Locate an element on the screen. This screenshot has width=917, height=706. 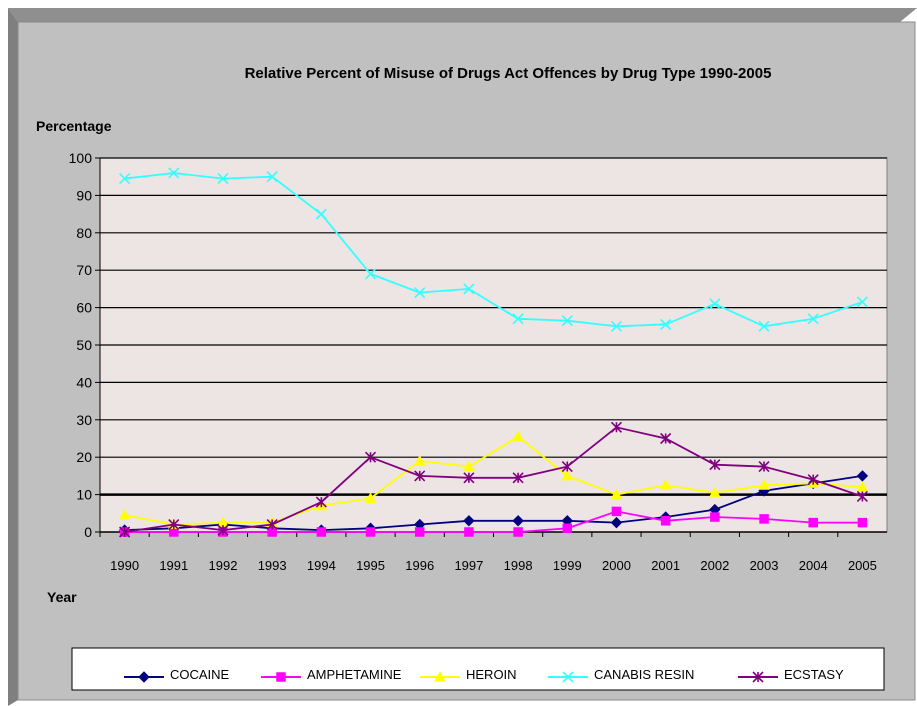
x-axis-label: Year is located at coordinates (62, 597).